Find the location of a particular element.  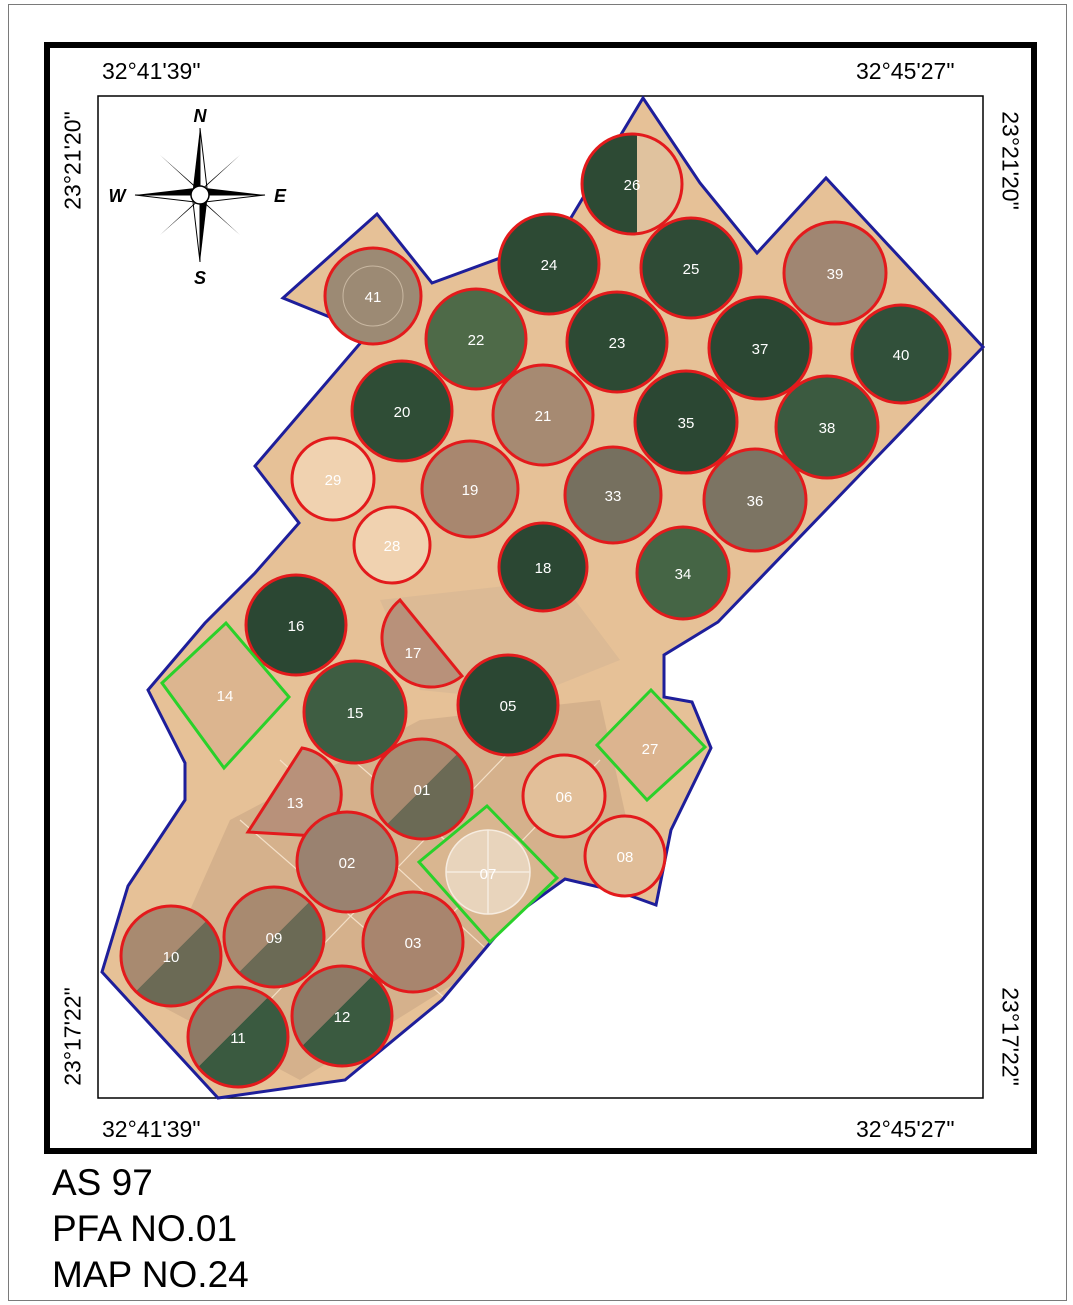

field-label-13: 13 is located at coordinates (295, 803).